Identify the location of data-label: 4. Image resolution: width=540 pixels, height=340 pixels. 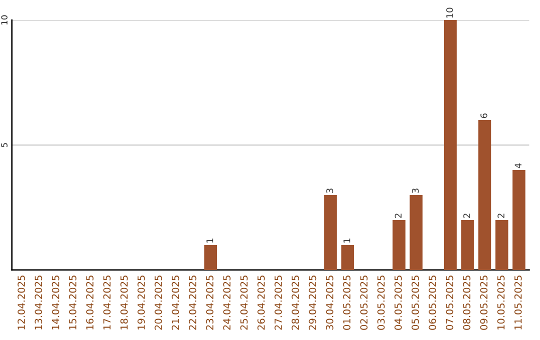
(518, 165).